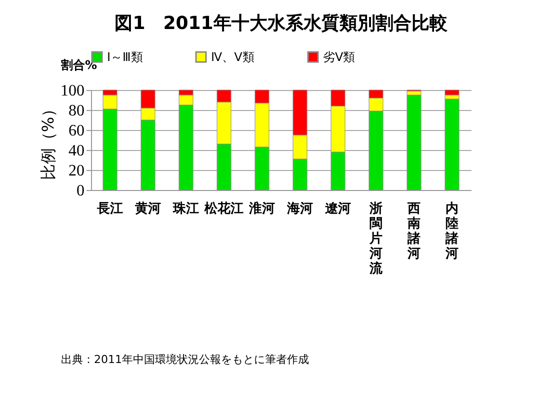 Image resolution: width=550 pixels, height=413 pixels. I want to click on y-tick-label: 0, so click(80, 191).